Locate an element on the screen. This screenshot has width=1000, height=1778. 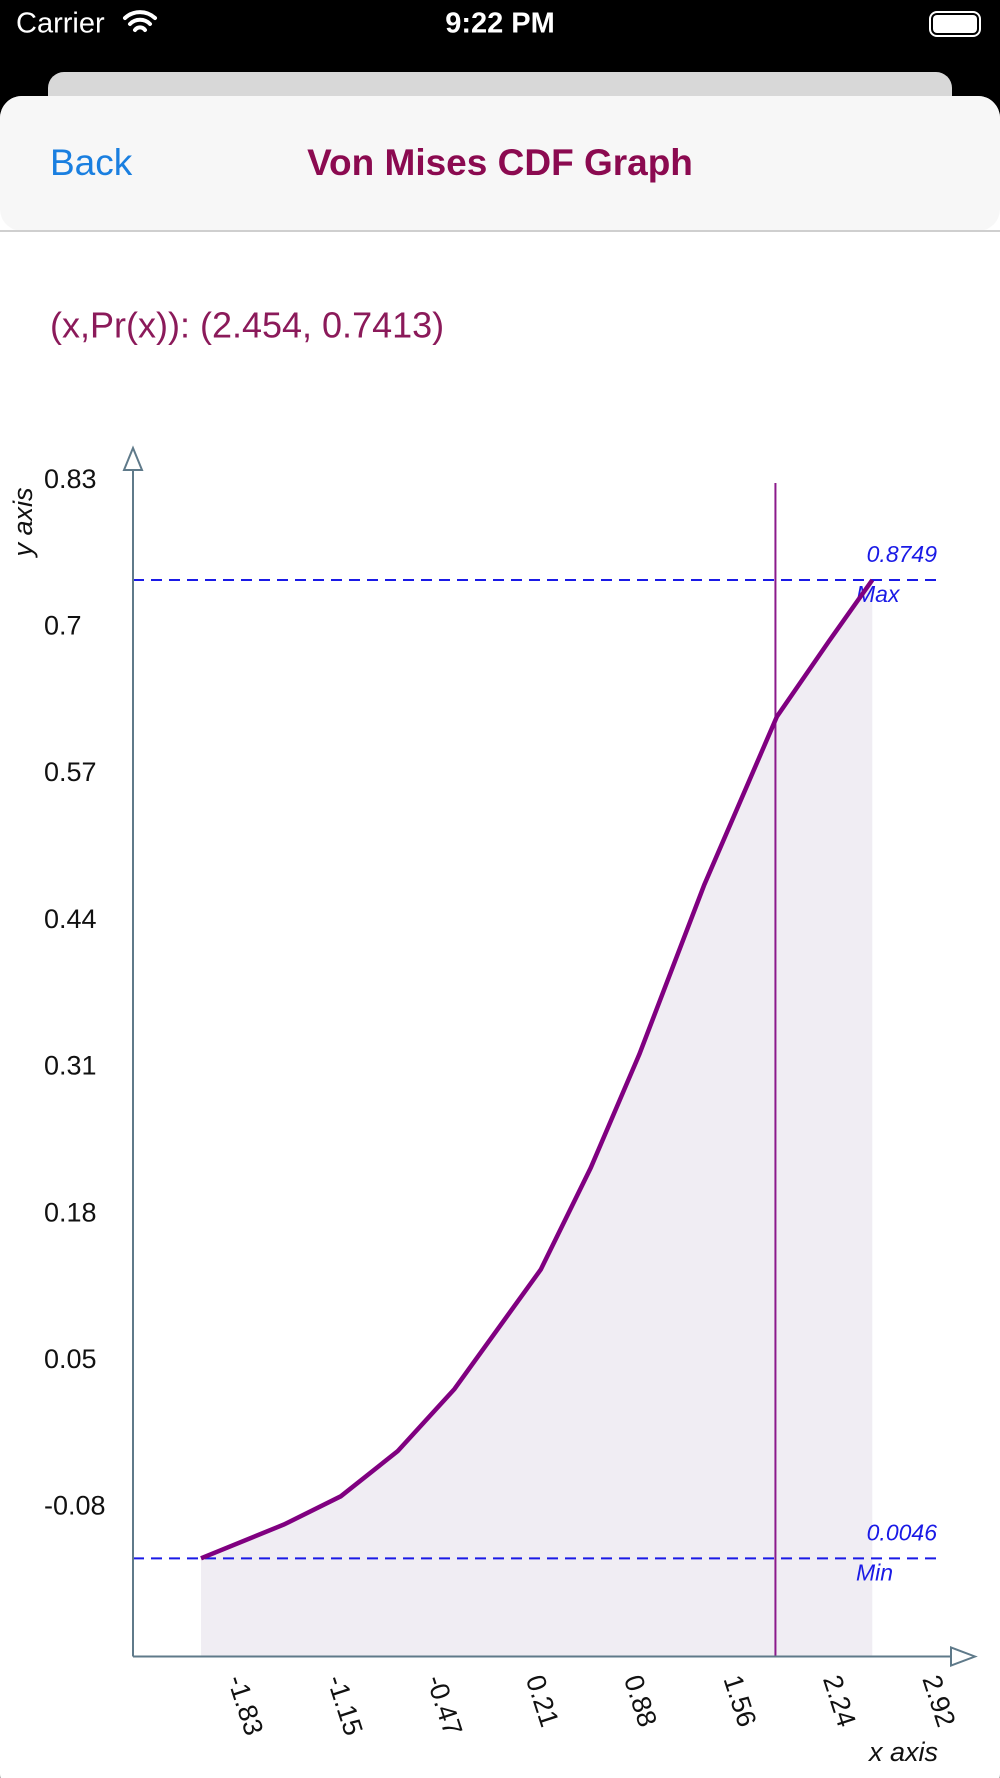
reference-value: 0.0046 is located at coordinates (902, 1532).